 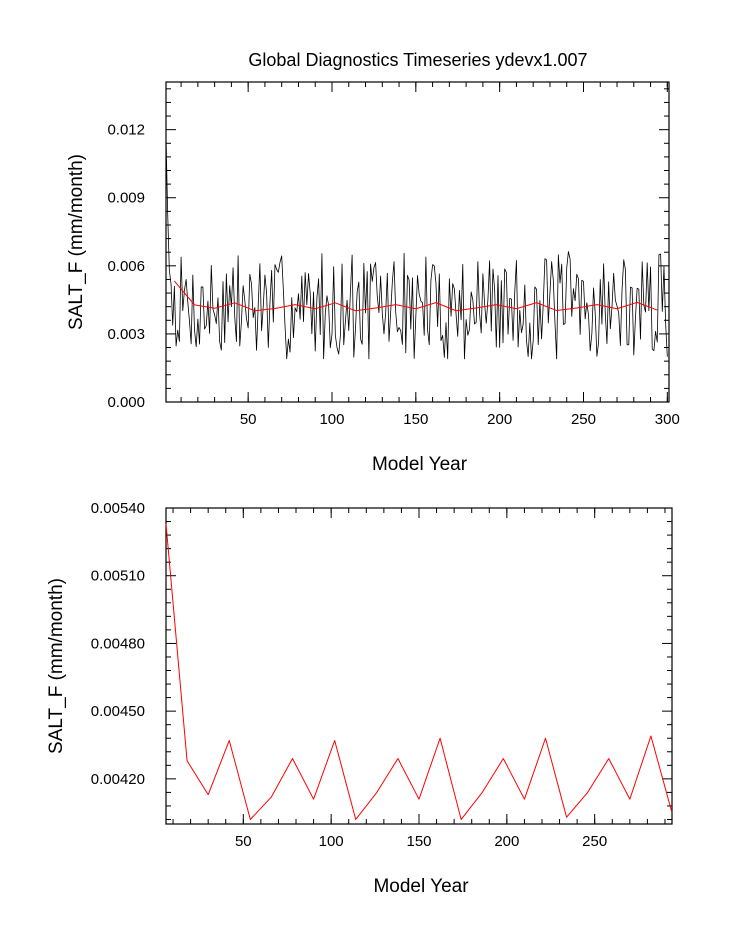 I want to click on x-tick-label: 300, so click(x=667, y=419).